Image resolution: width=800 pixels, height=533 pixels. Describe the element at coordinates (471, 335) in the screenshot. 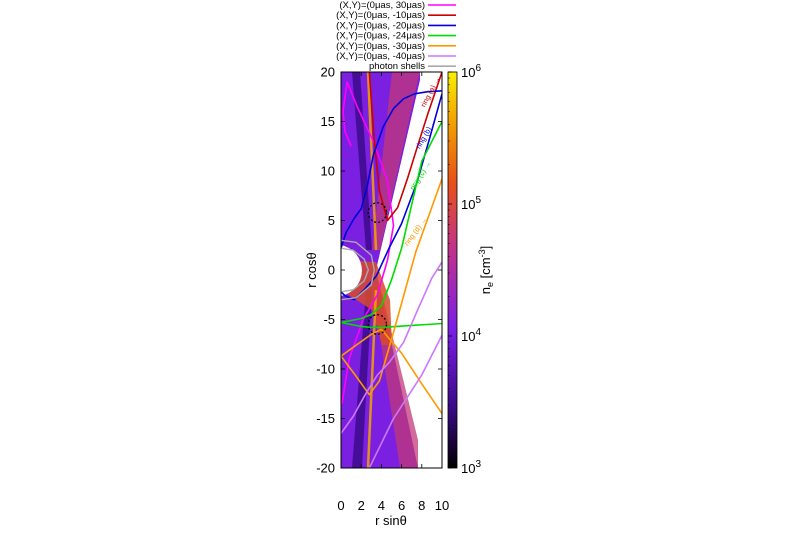

I see `colorbar-tick-label: 10⁴` at that location.